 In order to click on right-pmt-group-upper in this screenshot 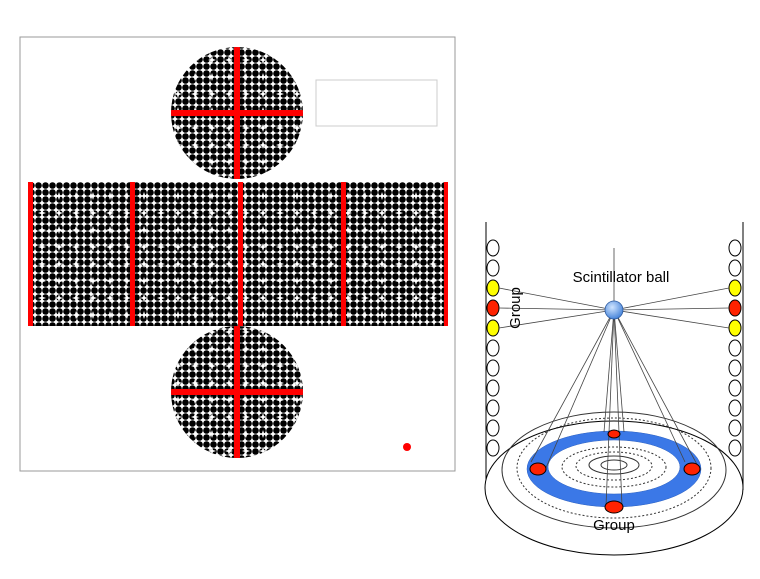, I will do `click(735, 288)`.